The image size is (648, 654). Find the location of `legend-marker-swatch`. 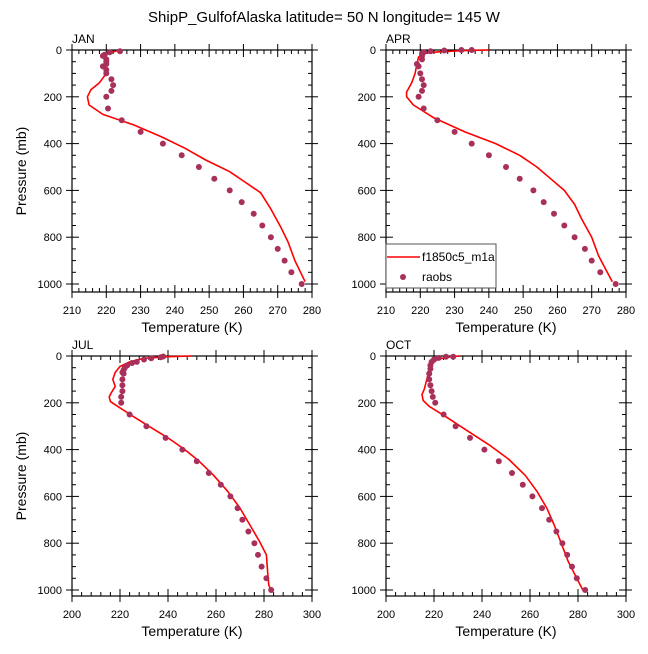

legend-marker-swatch is located at coordinates (403, 277).